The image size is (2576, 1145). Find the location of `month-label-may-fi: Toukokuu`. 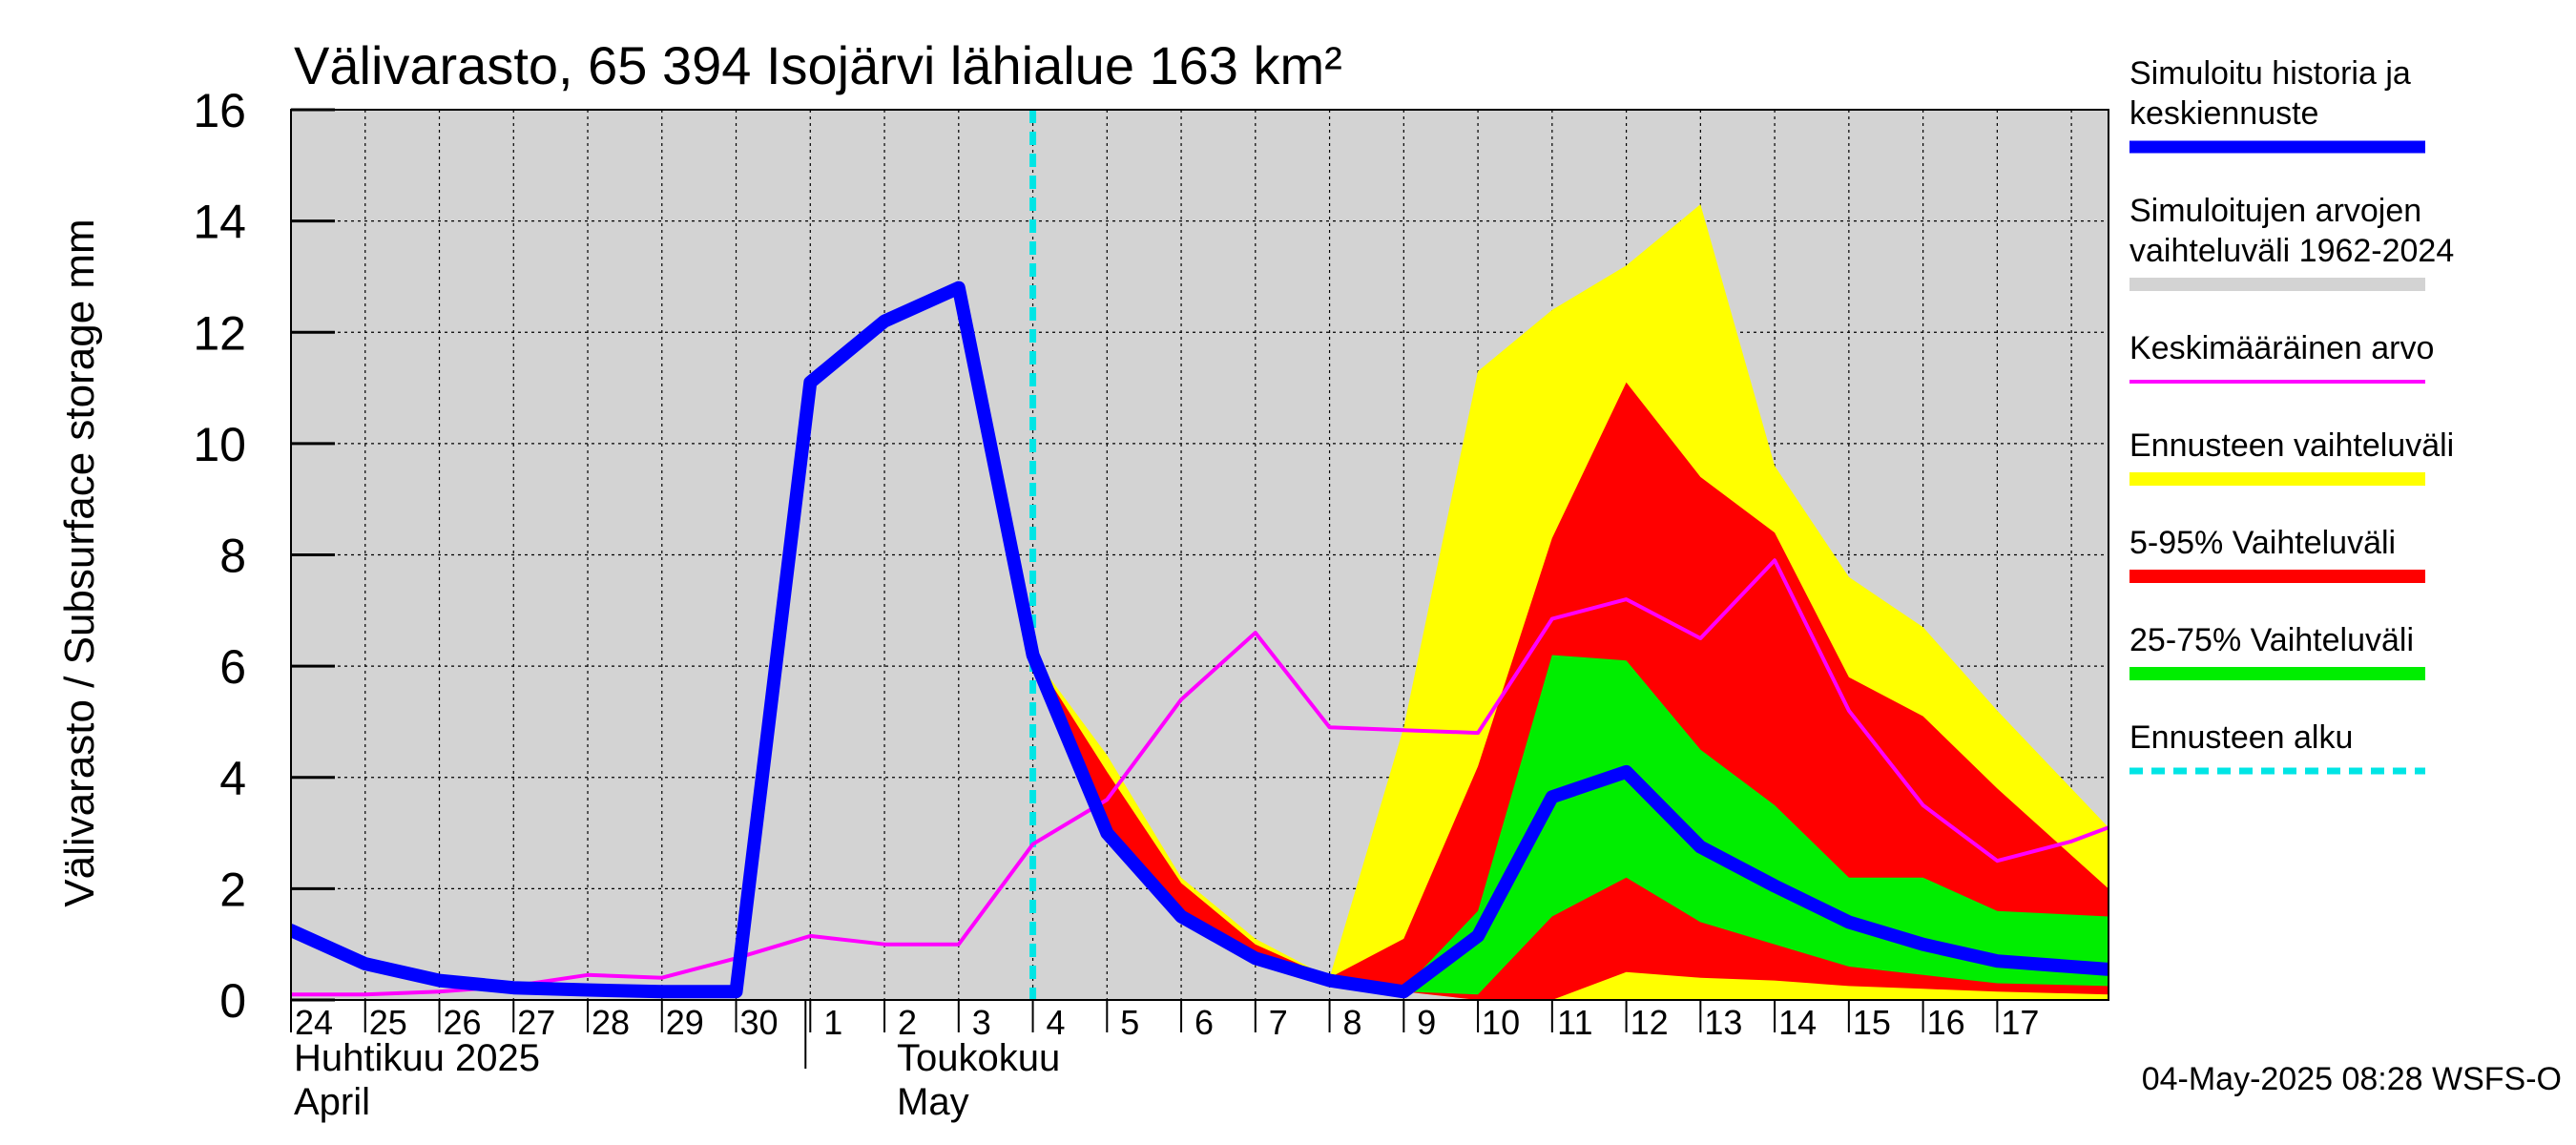

month-label-may-fi: Toukokuu is located at coordinates (978, 1058).